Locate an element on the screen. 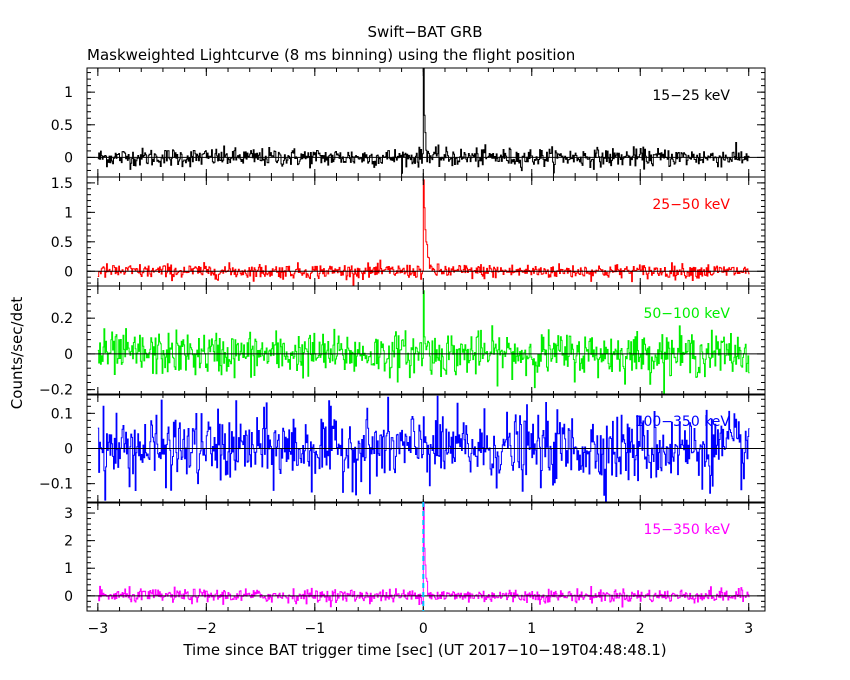 This screenshot has height=680, width=850. y-tick-label: −0.1 is located at coordinates (56, 485).